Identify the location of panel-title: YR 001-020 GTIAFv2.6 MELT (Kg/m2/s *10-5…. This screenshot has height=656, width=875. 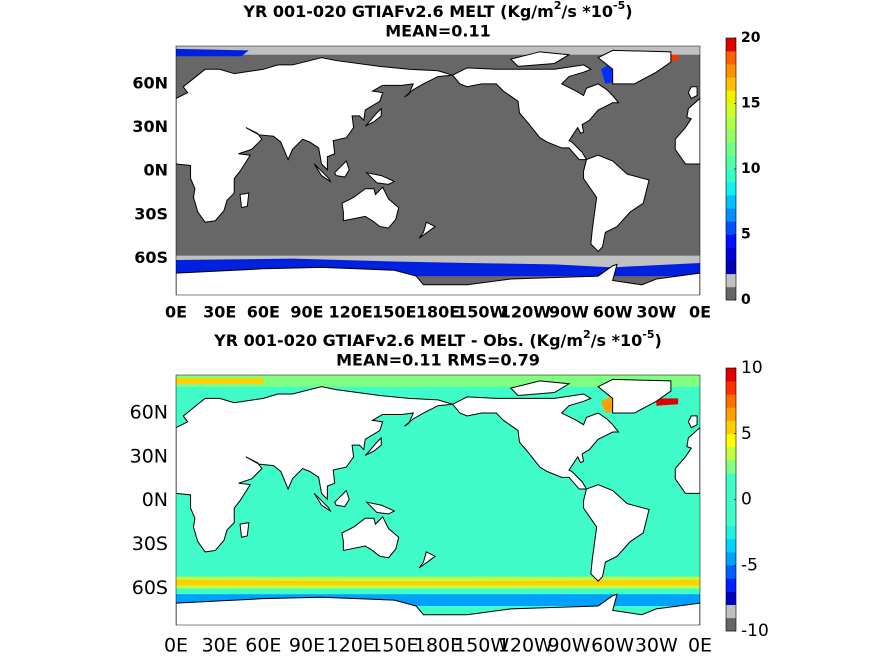
(437, 10).